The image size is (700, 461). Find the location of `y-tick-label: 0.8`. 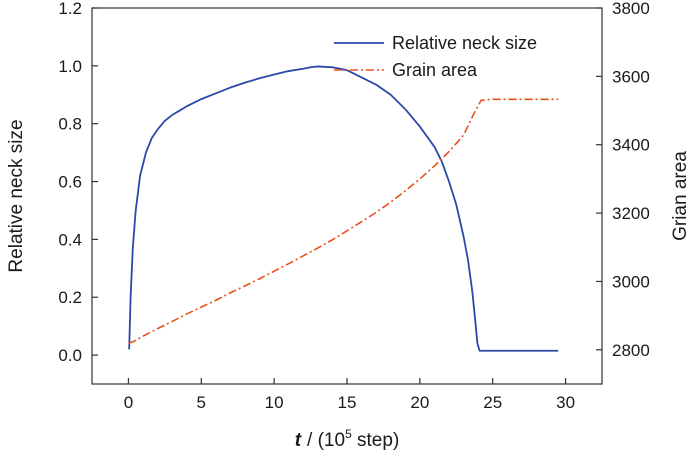

y-tick-label: 0.8 is located at coordinates (70, 124).